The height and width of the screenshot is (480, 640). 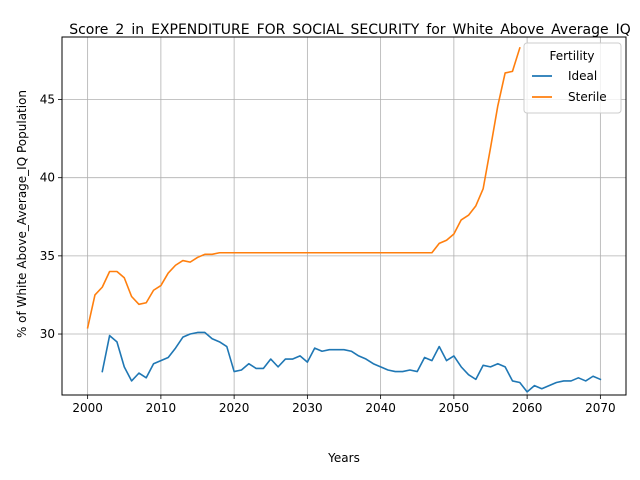 I want to click on x-tick-label: 2060, so click(x=527, y=408).